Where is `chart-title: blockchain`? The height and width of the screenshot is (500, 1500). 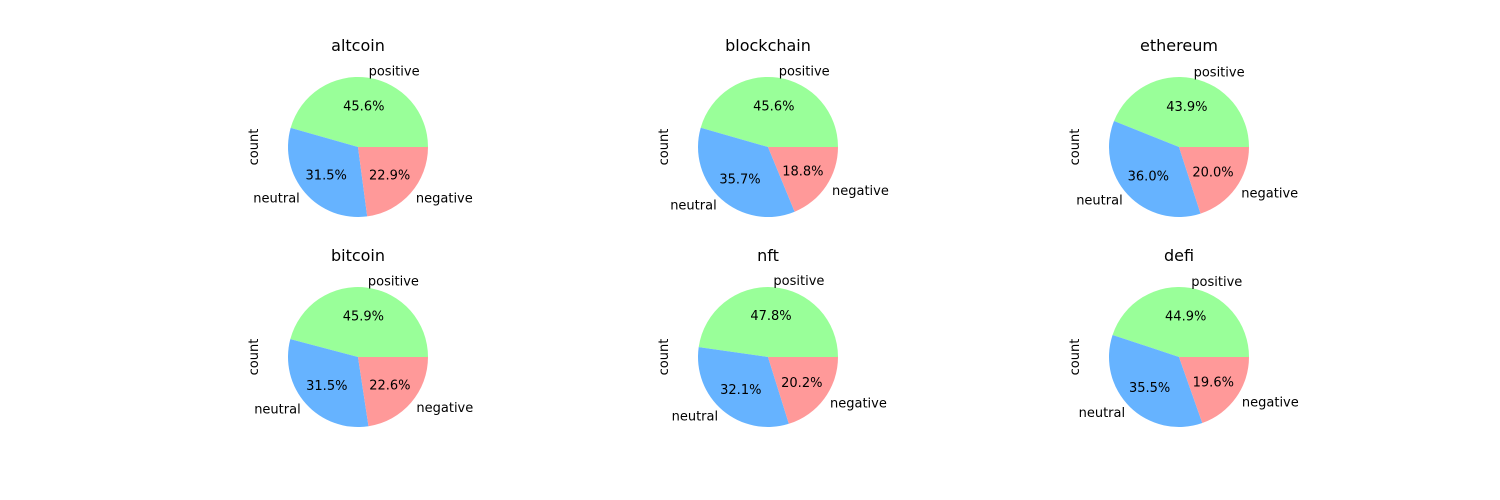
chart-title: blockchain is located at coordinates (768, 45).